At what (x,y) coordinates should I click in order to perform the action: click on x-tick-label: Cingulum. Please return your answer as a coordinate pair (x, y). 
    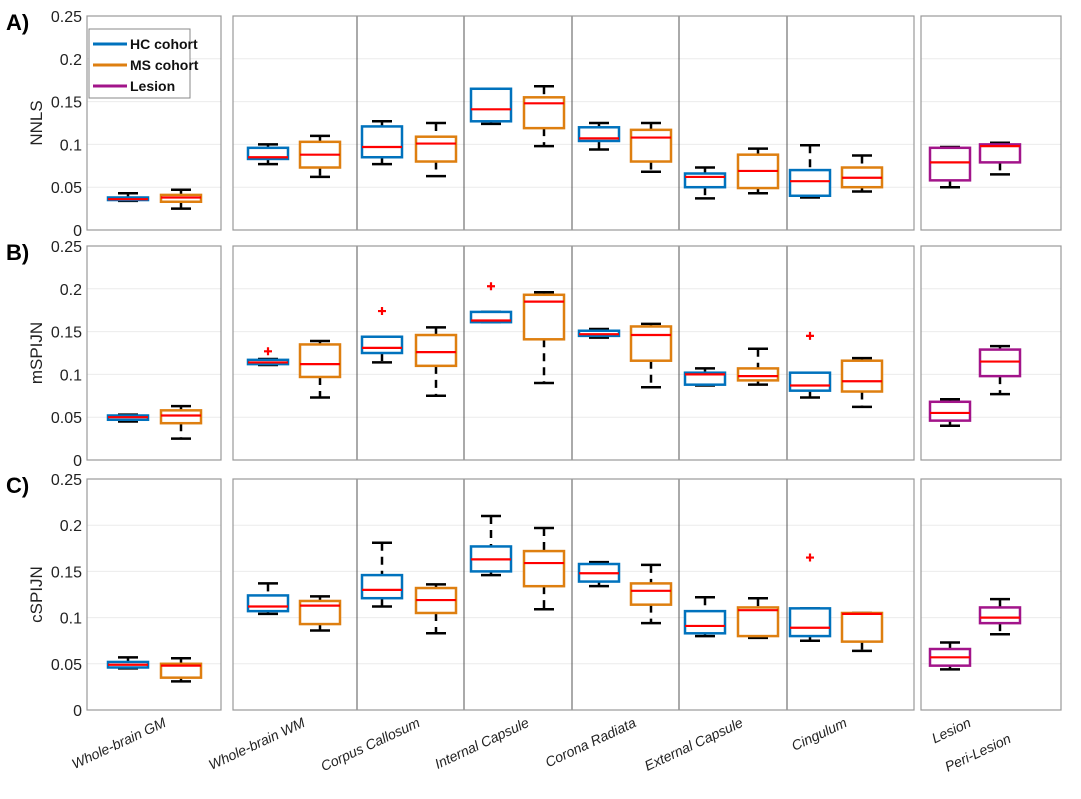
    Looking at the image, I should click on (819, 734).